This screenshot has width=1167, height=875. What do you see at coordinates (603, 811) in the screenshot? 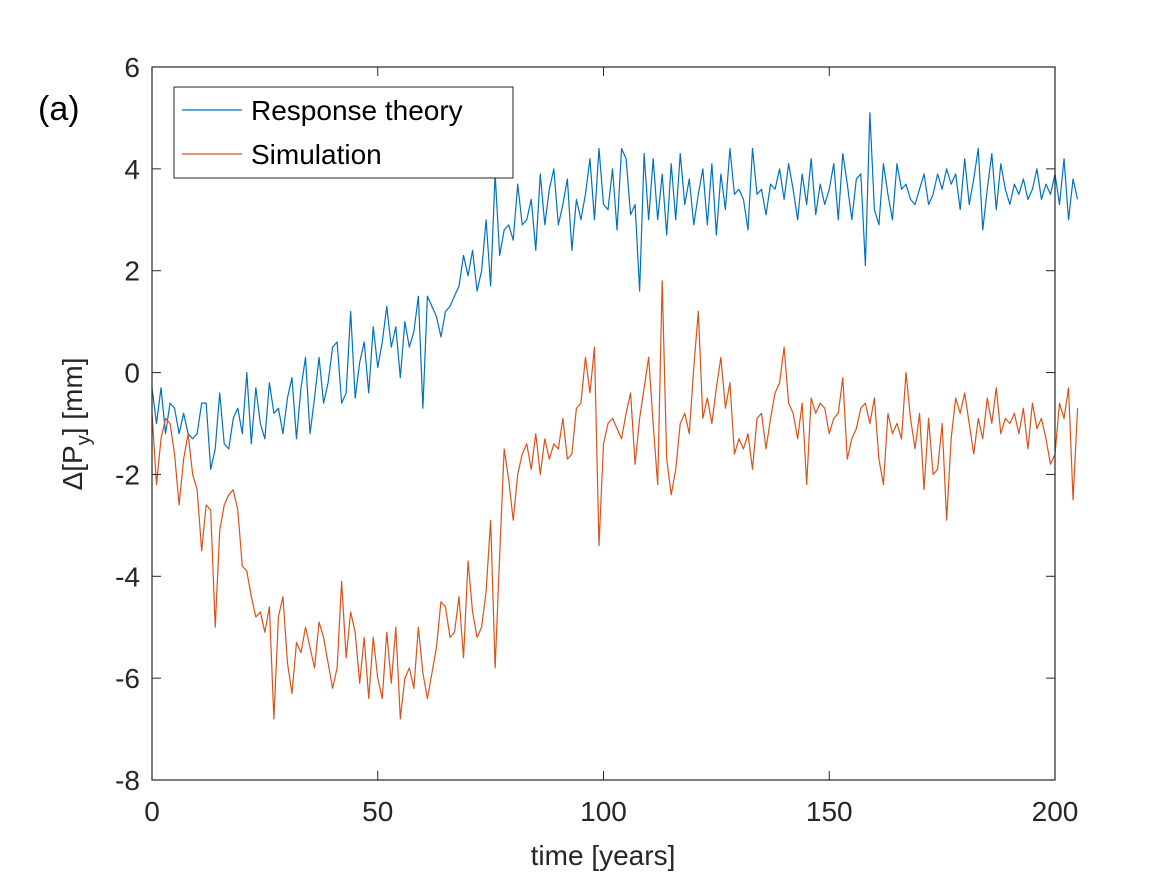
I see `x-tick-label: 100` at bounding box center [603, 811].